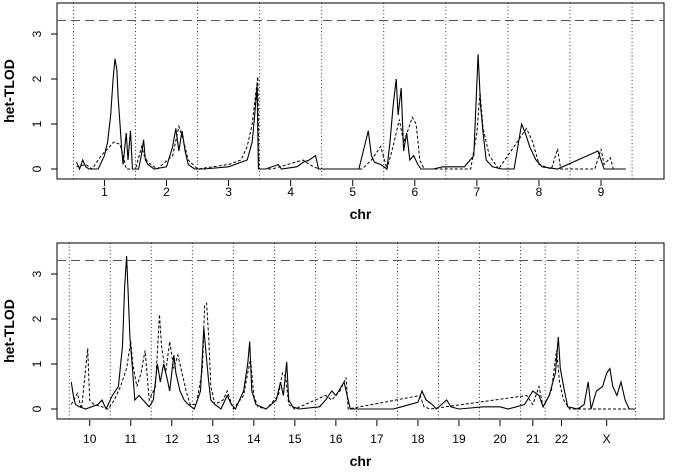 The height and width of the screenshot is (472, 673). I want to click on x-tick-label: 5, so click(352, 192).